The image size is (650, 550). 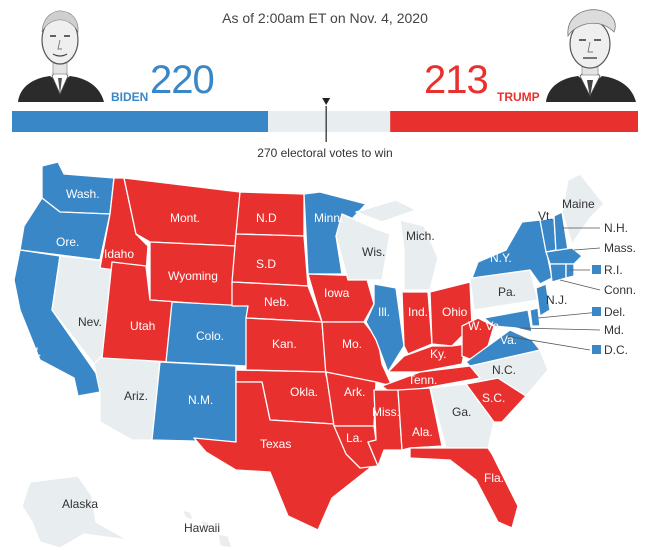 What do you see at coordinates (508, 340) in the screenshot?
I see `state-label-va: Va.` at bounding box center [508, 340].